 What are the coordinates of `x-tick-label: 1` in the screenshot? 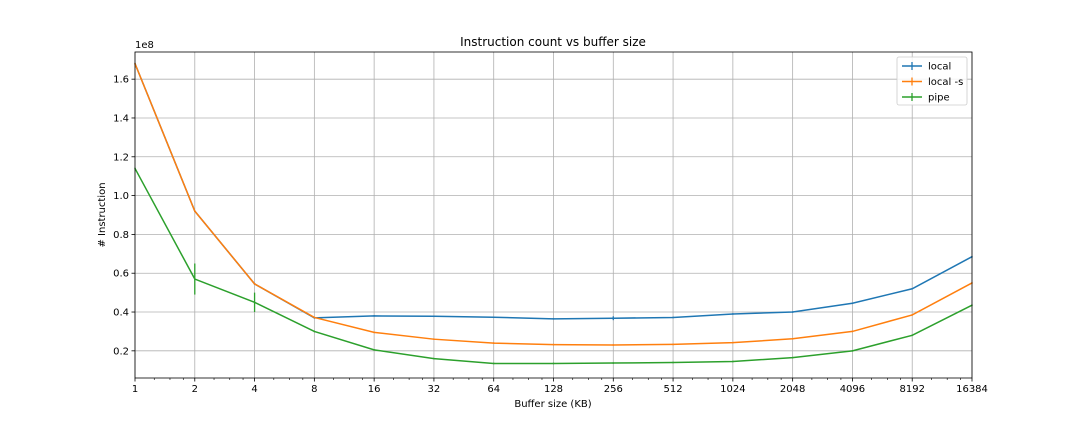 It's located at (135, 389).